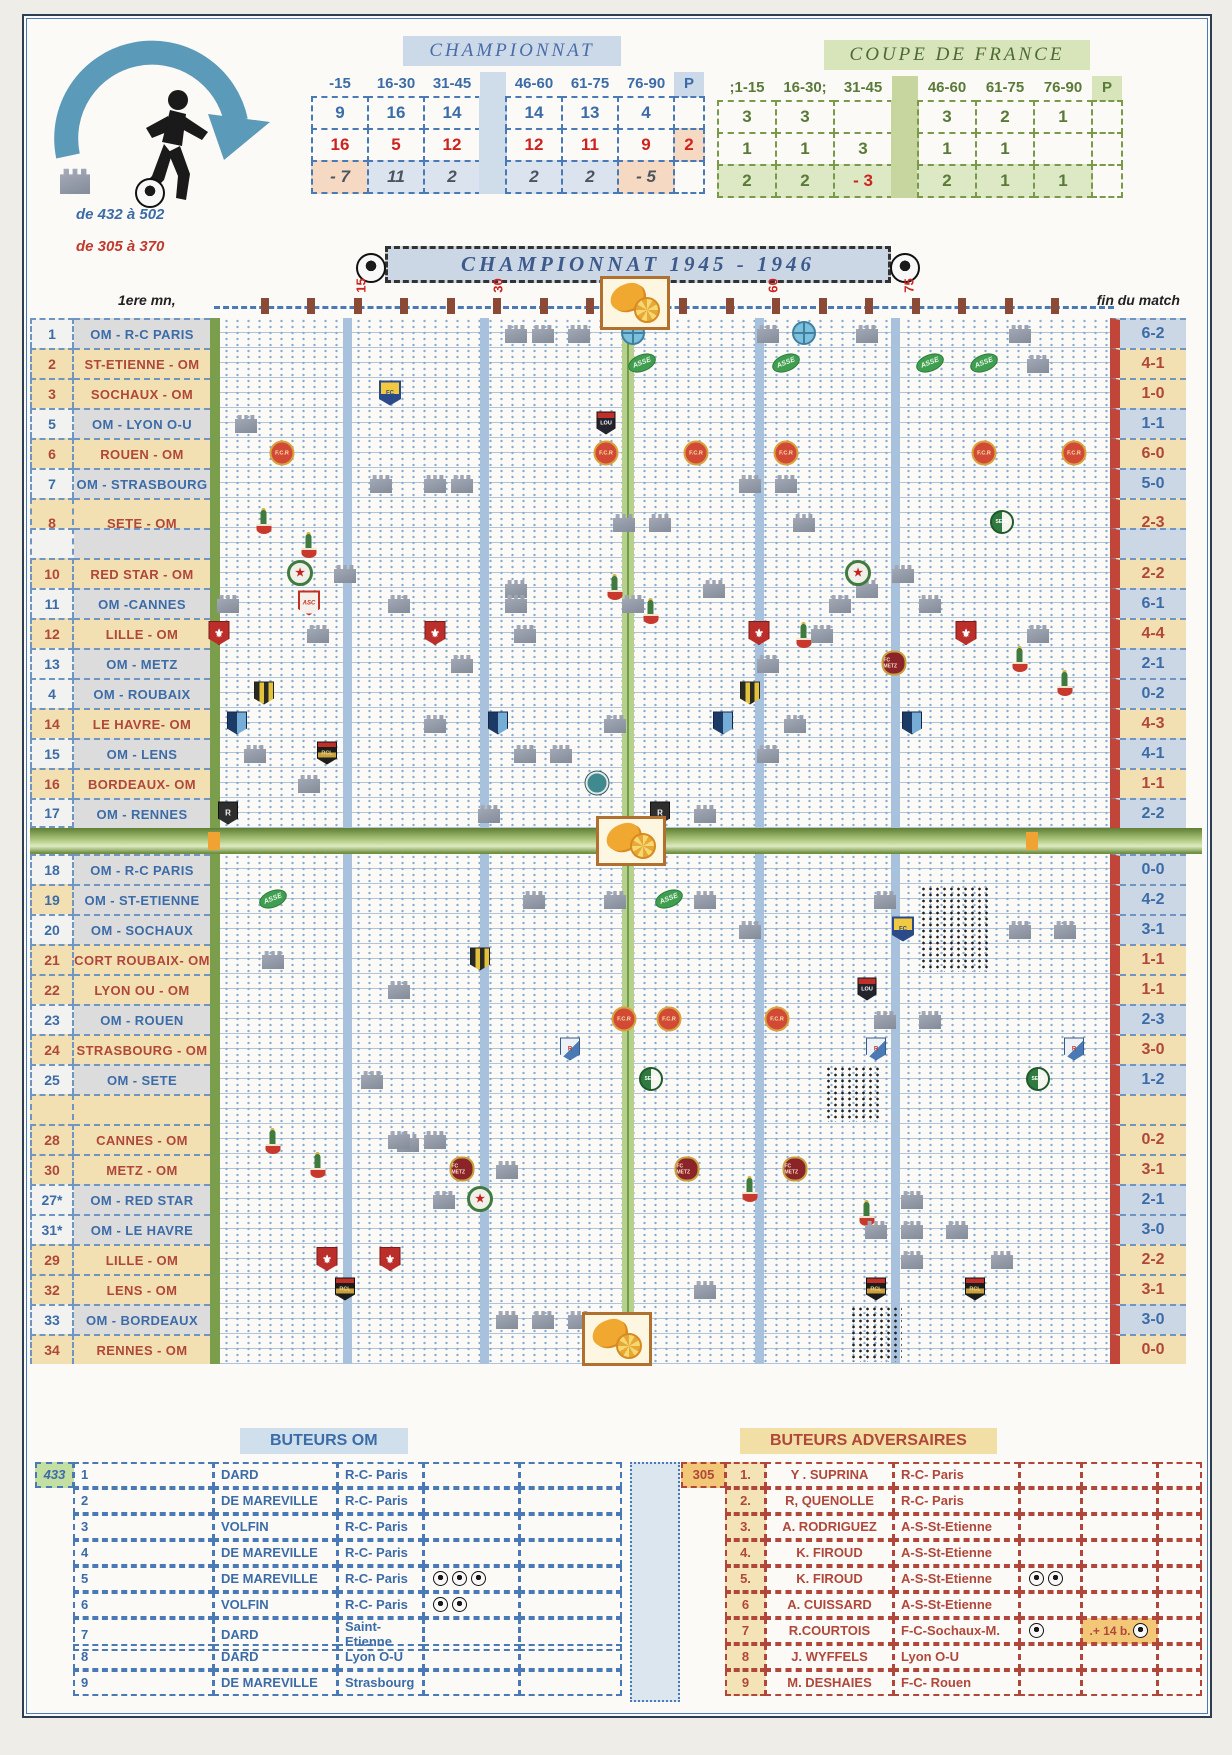  I want to click on match-label: OM - SOCHAUX, so click(142, 929).